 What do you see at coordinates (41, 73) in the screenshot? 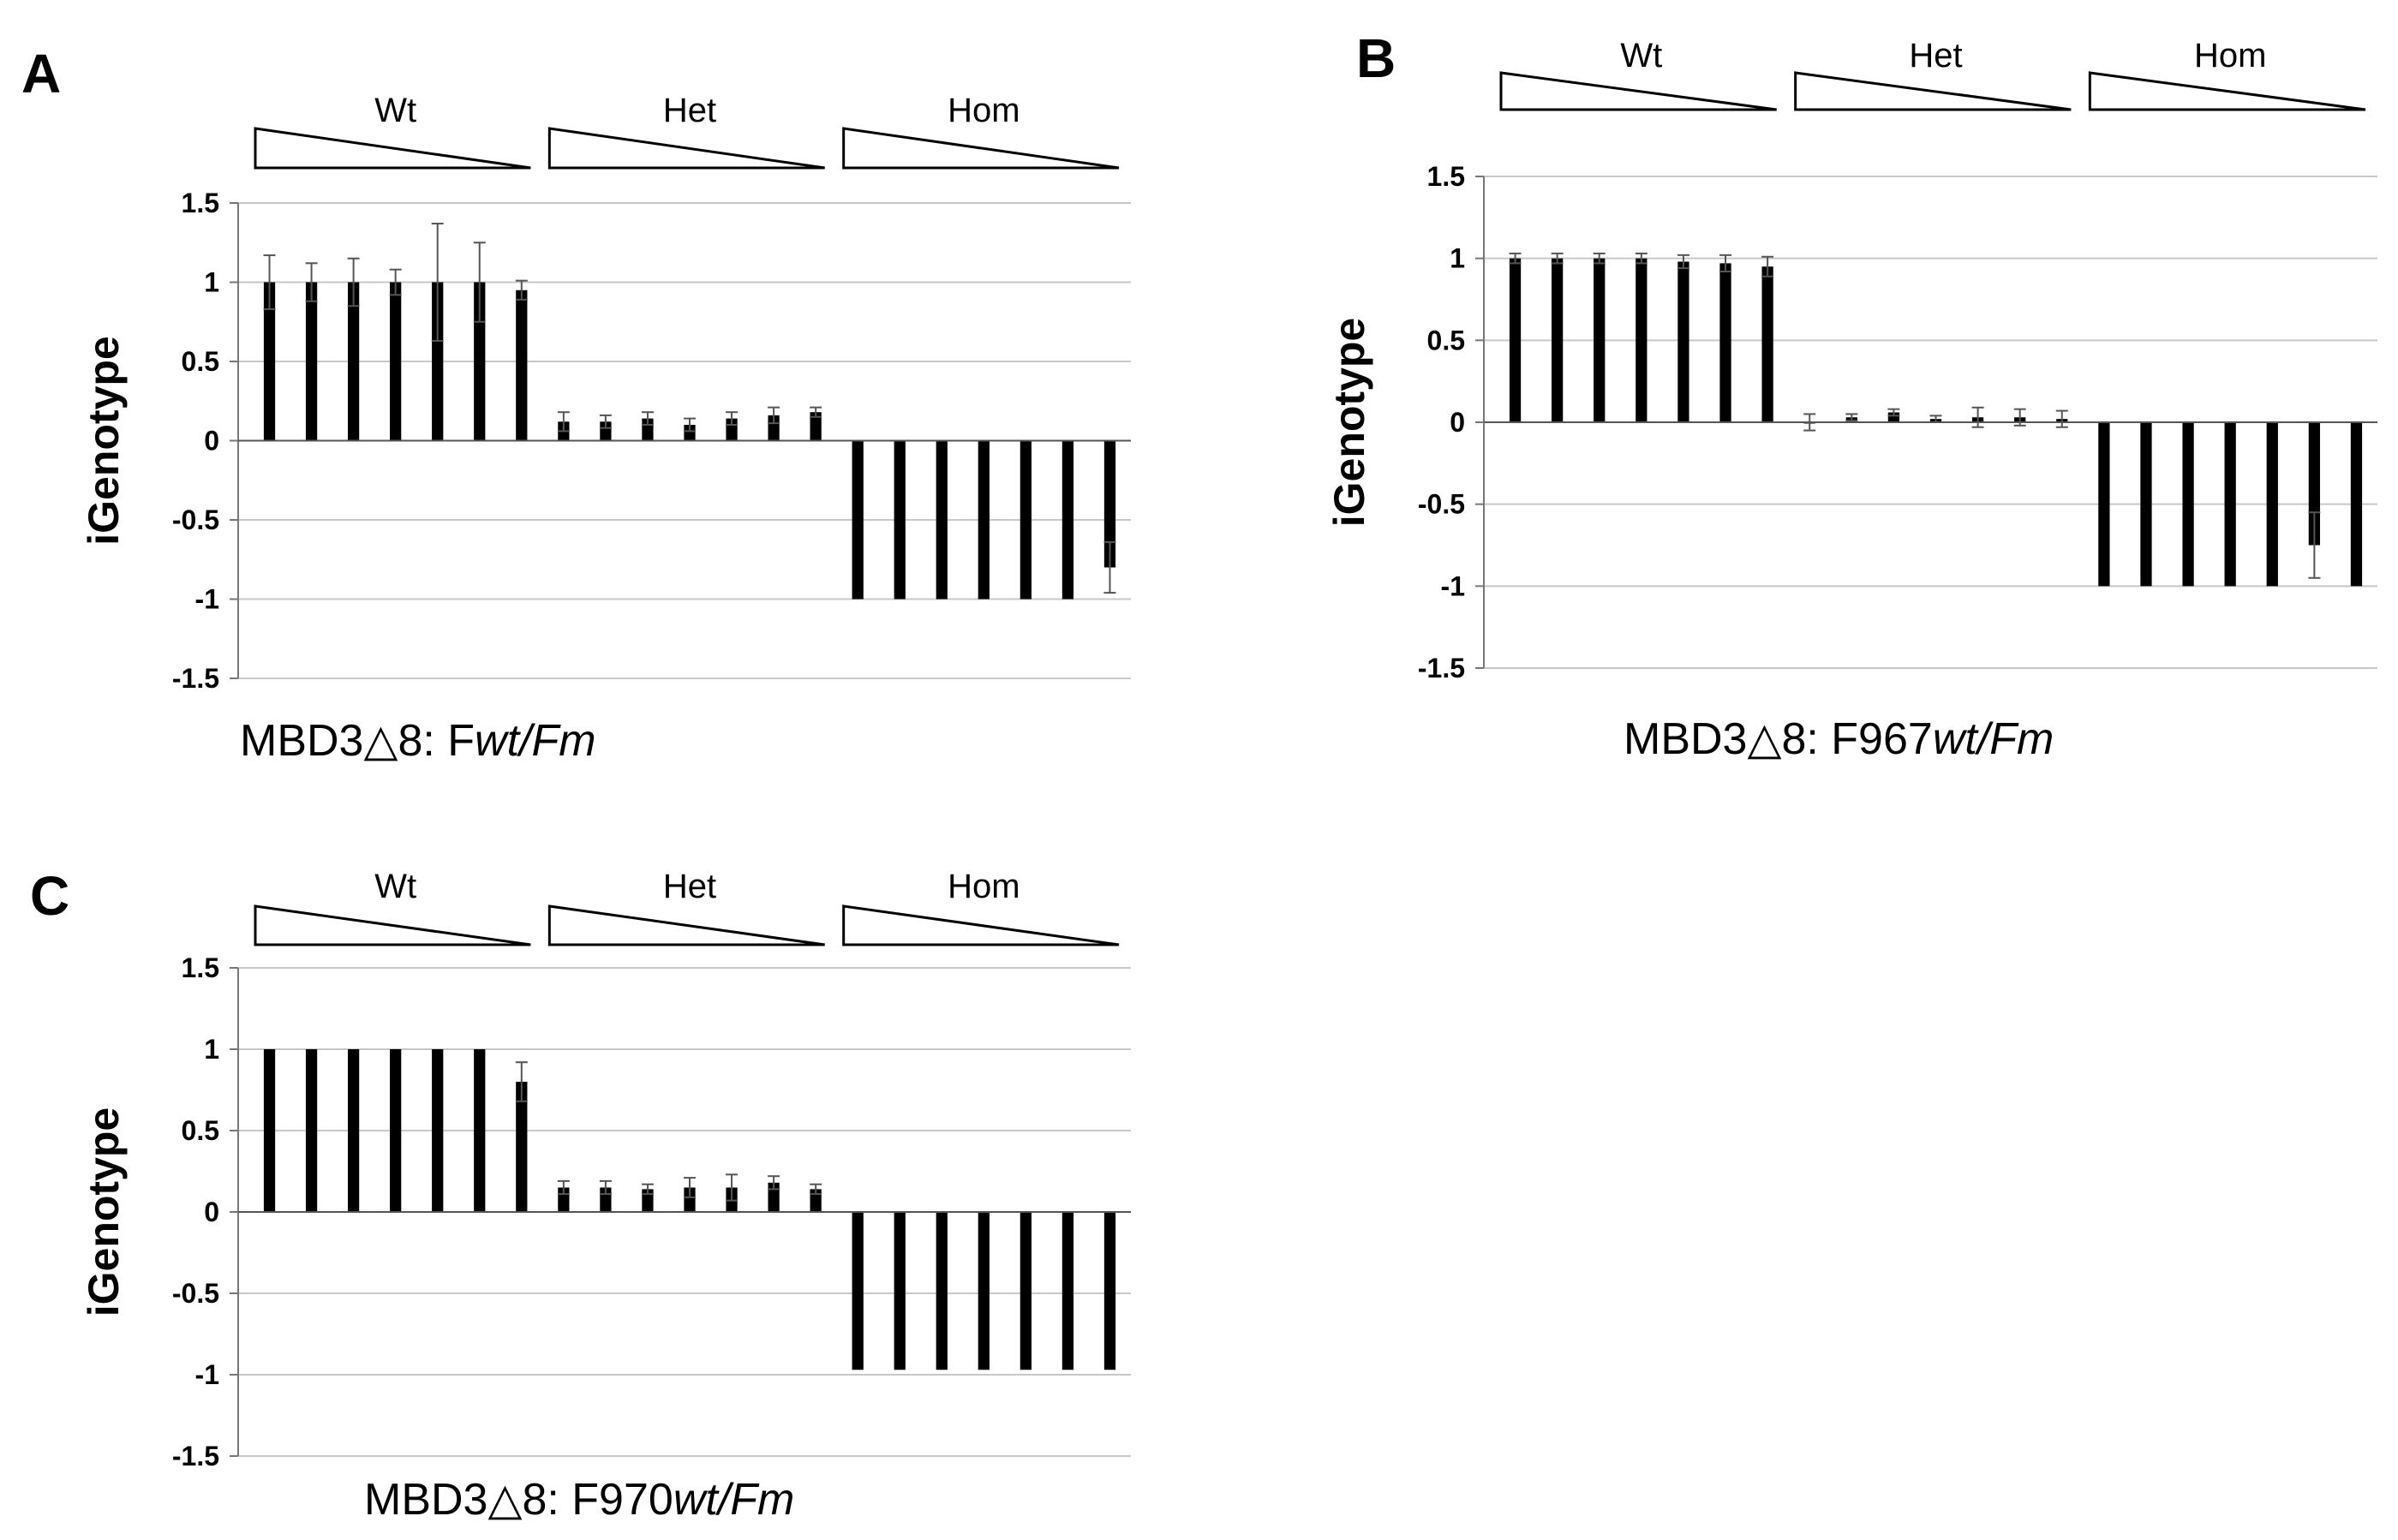
I see `panel-letter: A` at bounding box center [41, 73].